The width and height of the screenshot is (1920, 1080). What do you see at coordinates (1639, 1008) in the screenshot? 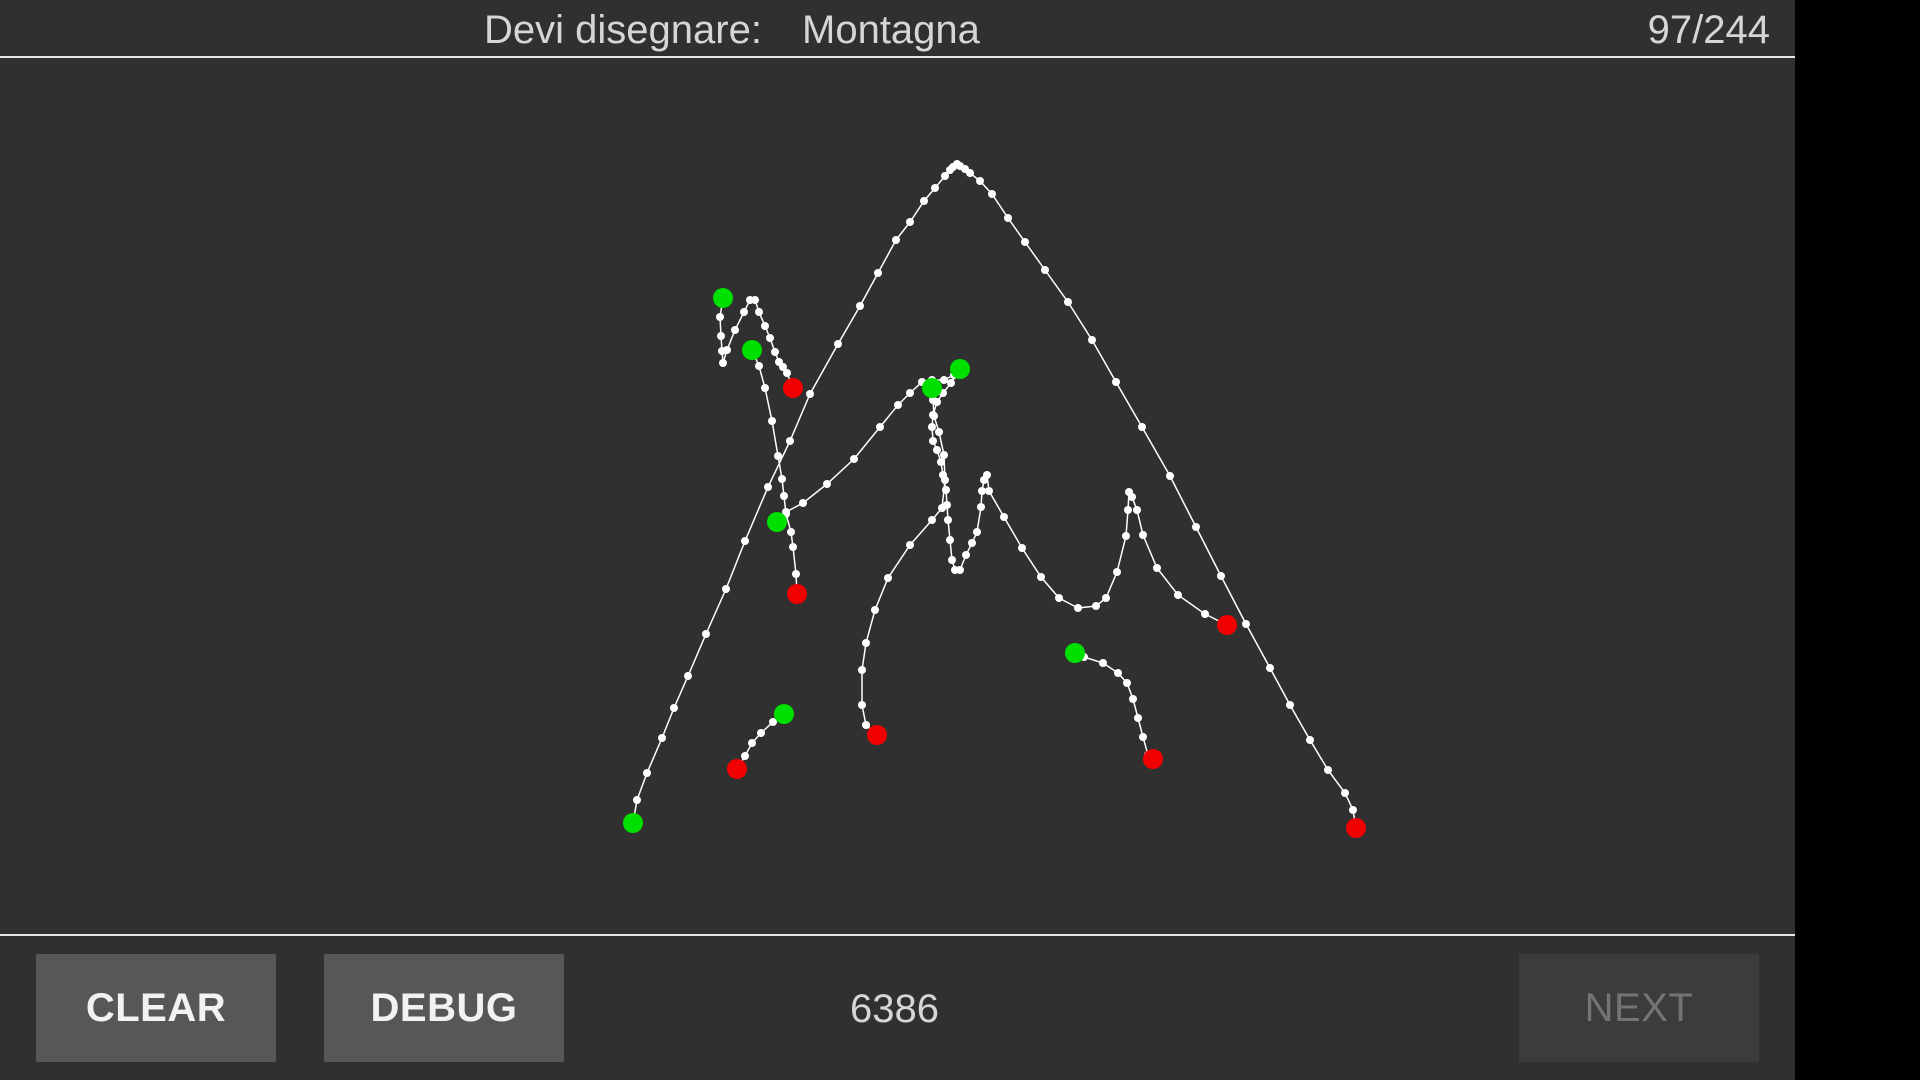
I see `next-button: NEXT` at bounding box center [1639, 1008].